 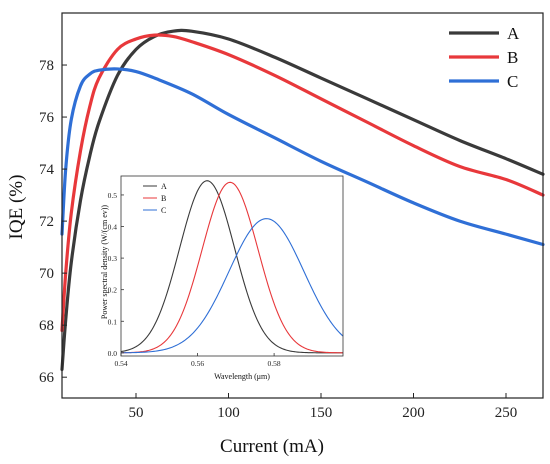 What do you see at coordinates (164, 186) in the screenshot?
I see `inset-legend-label-a: A` at bounding box center [164, 186].